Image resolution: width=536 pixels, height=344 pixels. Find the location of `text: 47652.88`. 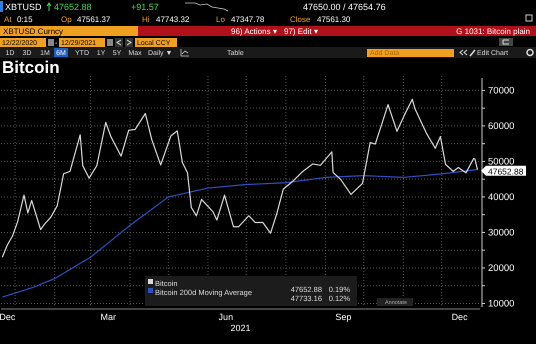

text: 47652.88 is located at coordinates (73, 7).